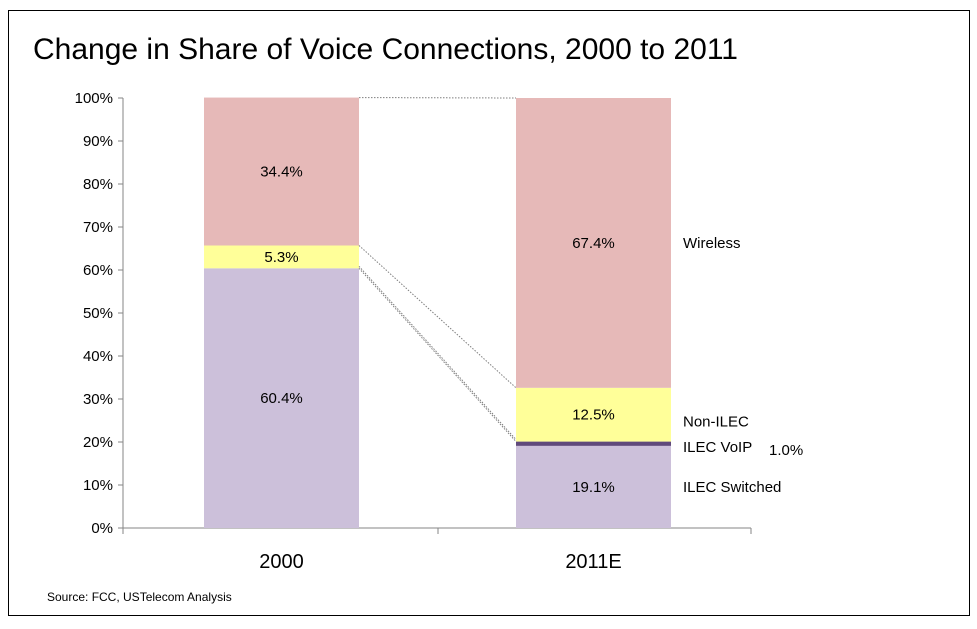 The image size is (977, 629). What do you see at coordinates (732, 487) in the screenshot?
I see `series-label-ilec-switched: ILEC Switched` at bounding box center [732, 487].